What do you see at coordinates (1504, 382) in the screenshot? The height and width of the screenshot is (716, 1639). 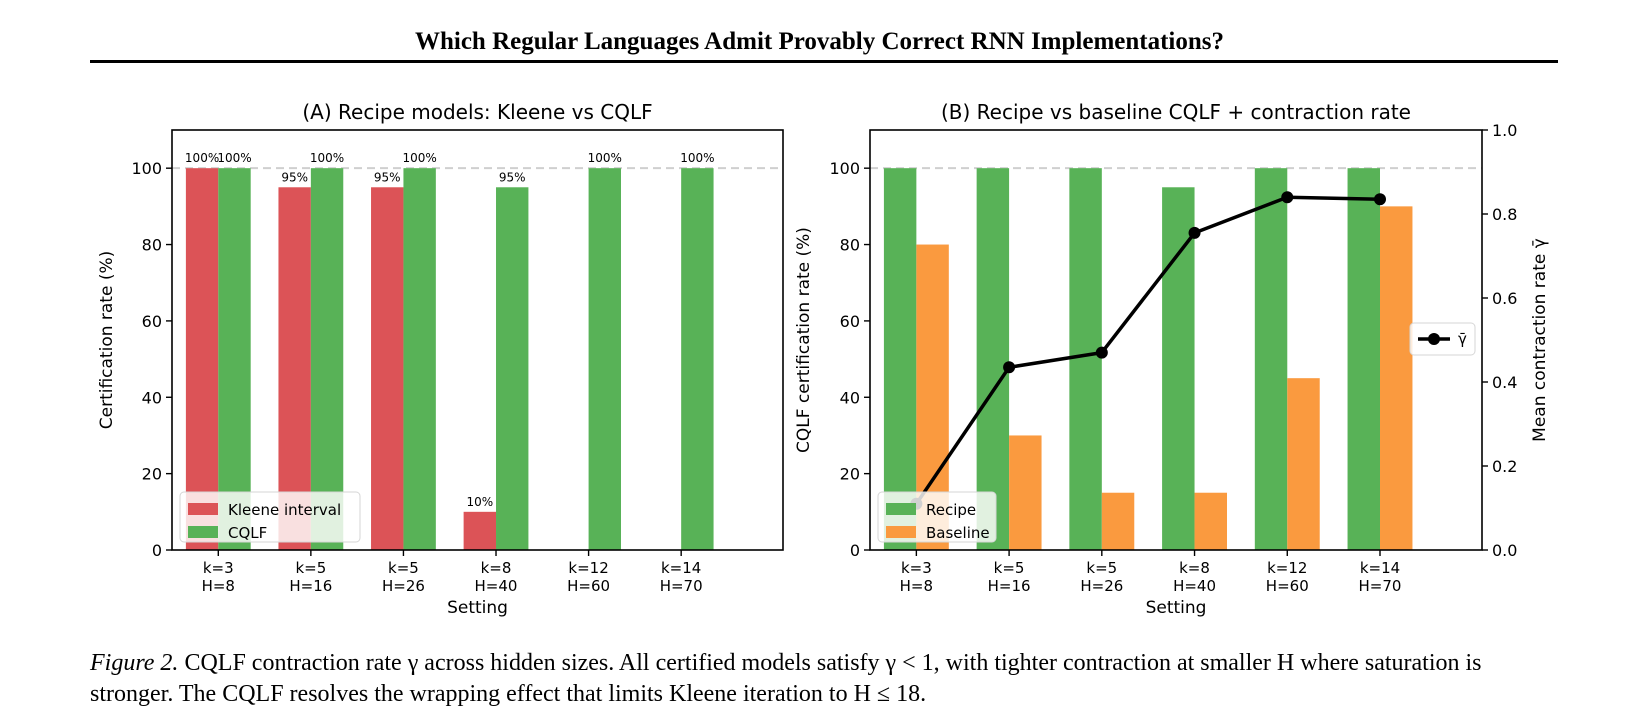 I see `y2-tick-label: 0.4` at bounding box center [1504, 382].